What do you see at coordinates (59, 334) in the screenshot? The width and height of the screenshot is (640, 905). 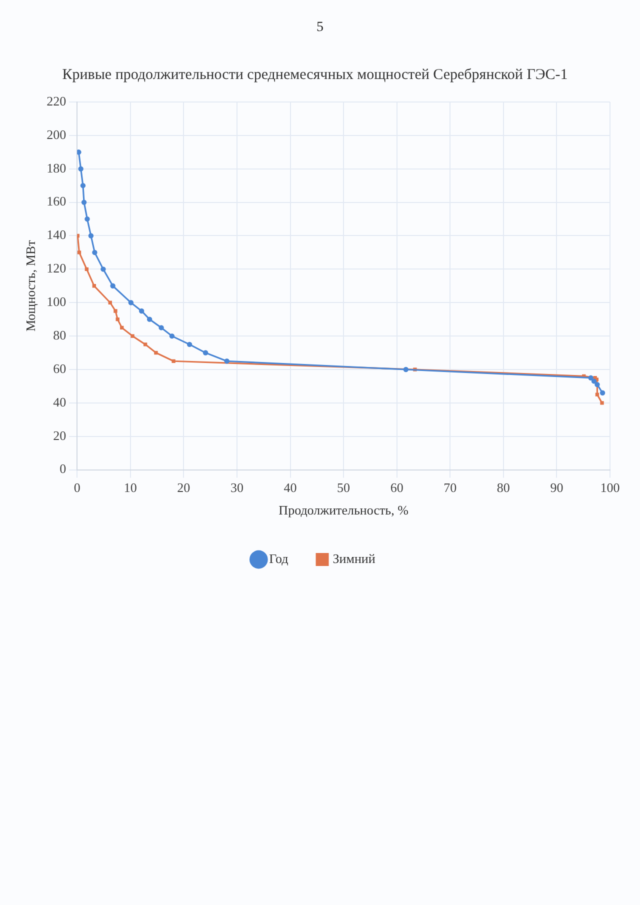 I see `y-tick-label: 80` at bounding box center [59, 334].